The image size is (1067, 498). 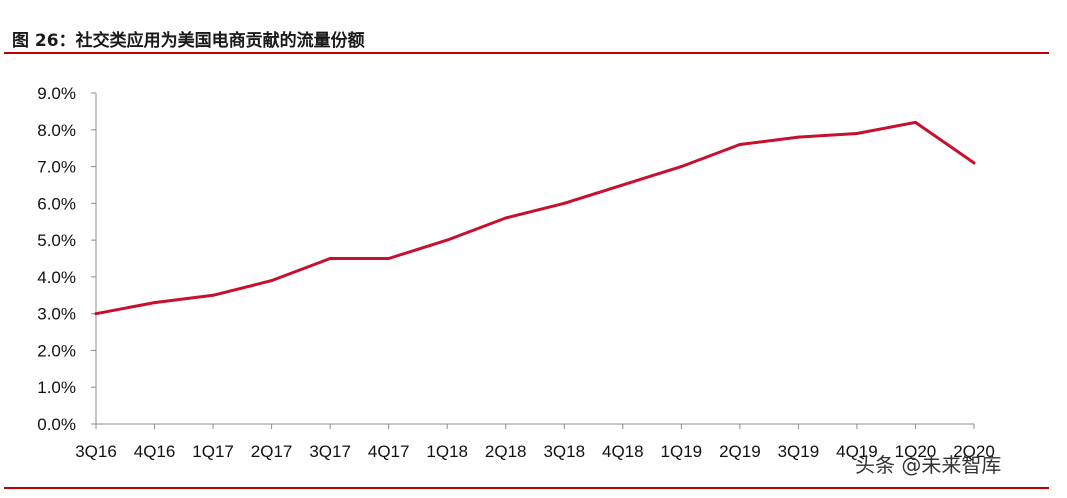 I want to click on x-tick-label: 3Q16, so click(x=96, y=451).